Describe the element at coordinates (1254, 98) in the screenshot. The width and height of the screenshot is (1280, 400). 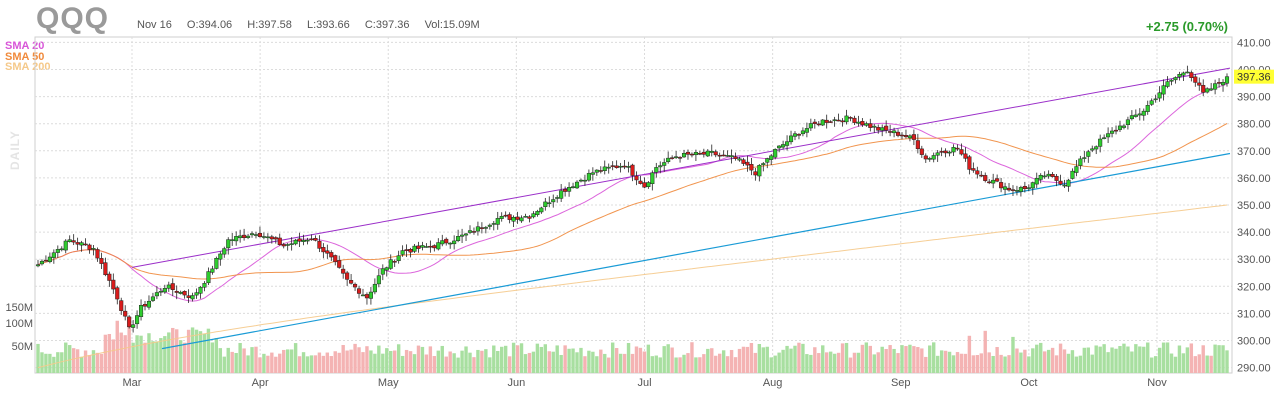
I see `y-tick-label: 390.00` at that location.